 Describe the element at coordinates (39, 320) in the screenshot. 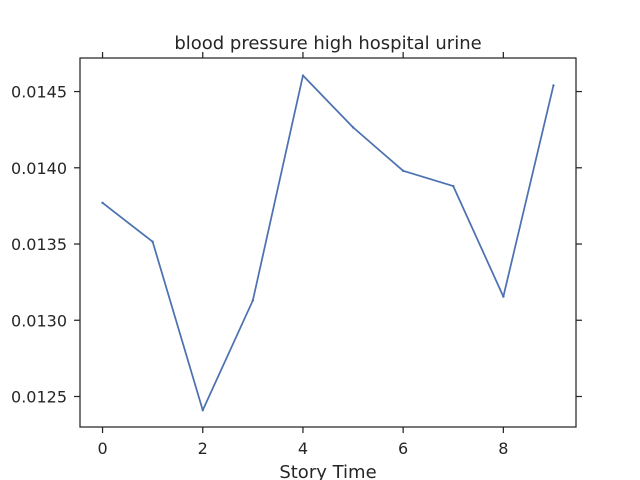

I see `y-tick-label: 0.0130` at that location.